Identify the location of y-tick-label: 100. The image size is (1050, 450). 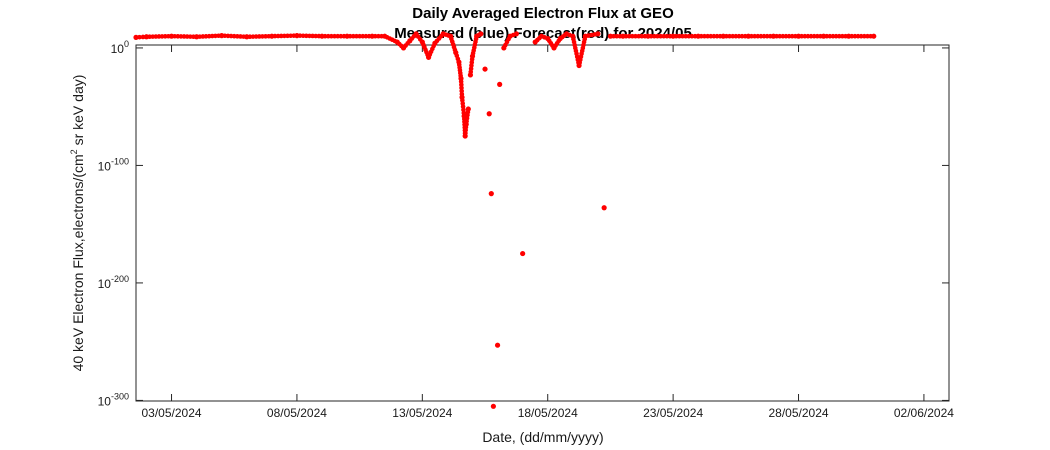
(120, 47).